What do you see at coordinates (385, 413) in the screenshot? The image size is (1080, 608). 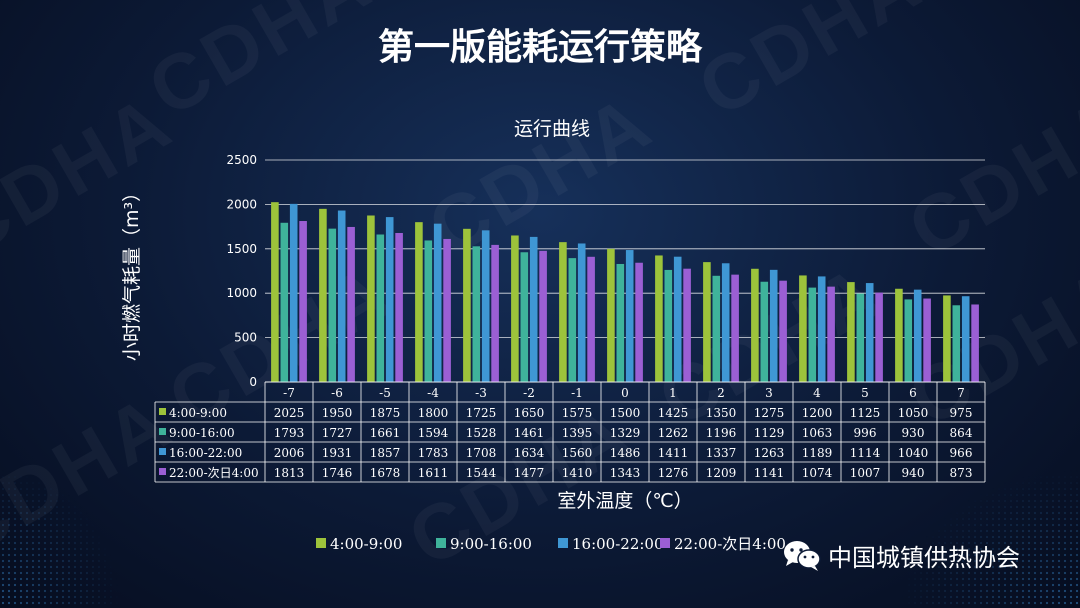 I see `data-label: 1875` at bounding box center [385, 413].